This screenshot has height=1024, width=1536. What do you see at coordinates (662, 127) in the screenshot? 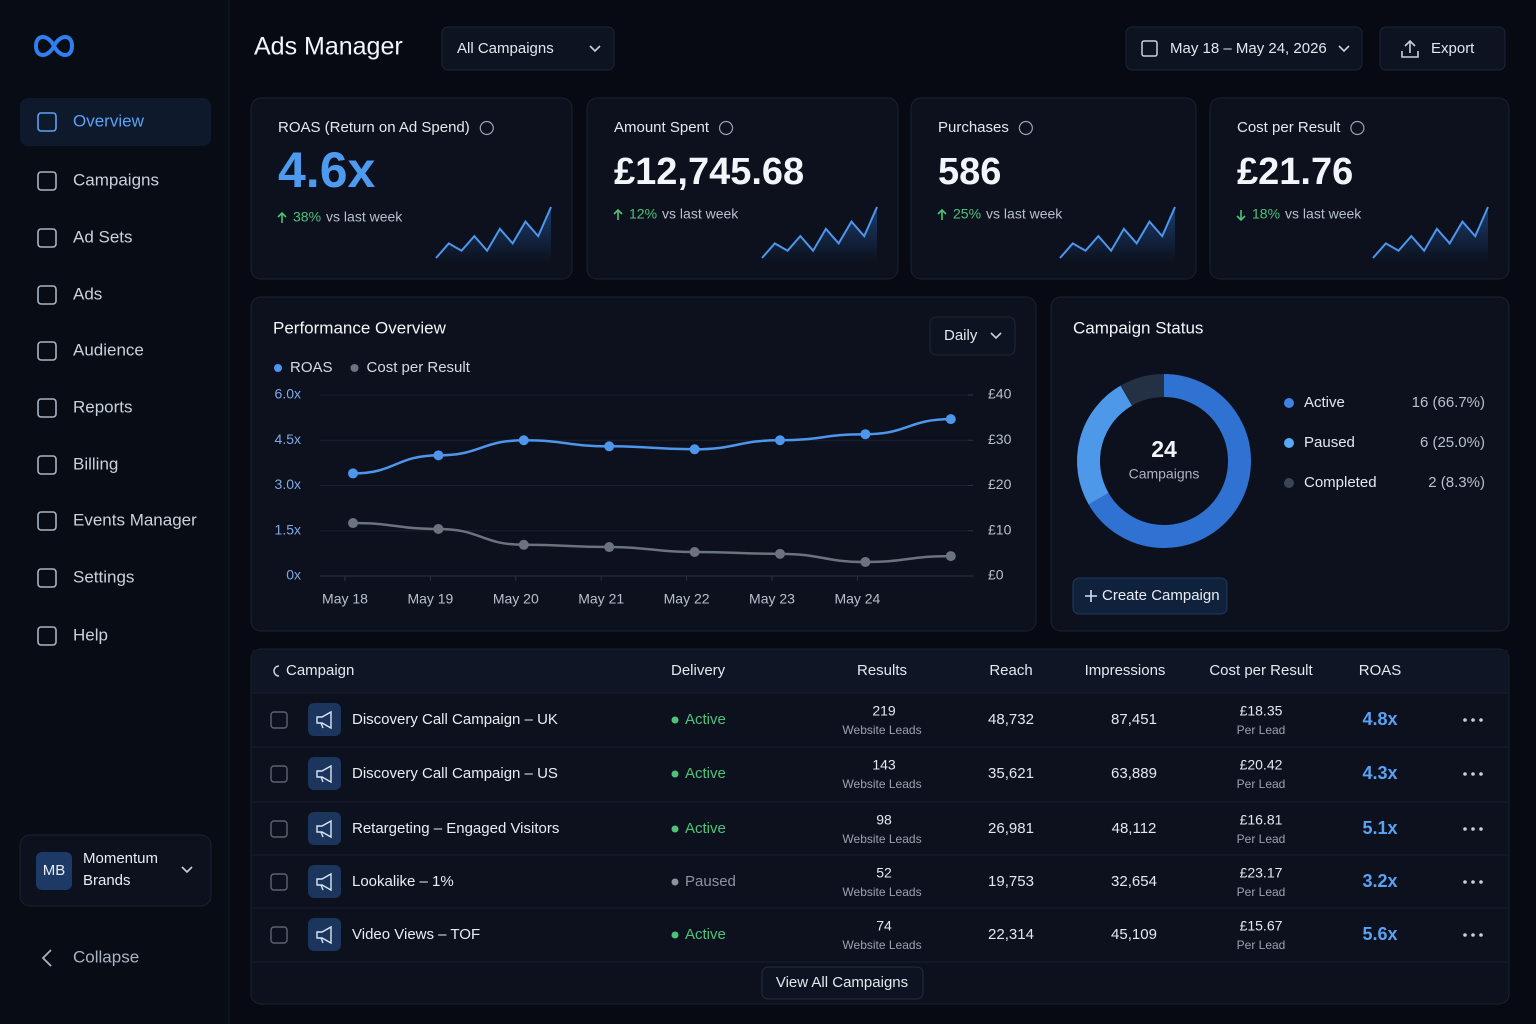
I see `kpi-label: Amount Spent` at bounding box center [662, 127].